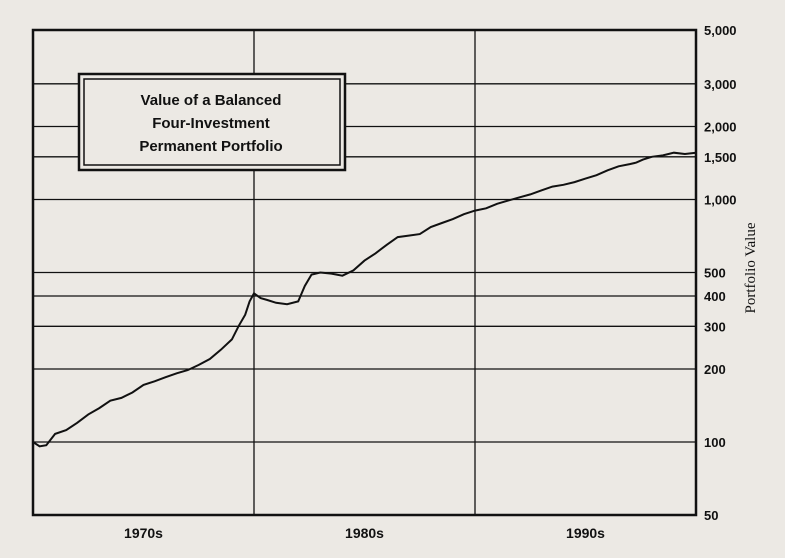  Describe the element at coordinates (720, 84) in the screenshot. I see `y-tick-label: 3,000` at that location.